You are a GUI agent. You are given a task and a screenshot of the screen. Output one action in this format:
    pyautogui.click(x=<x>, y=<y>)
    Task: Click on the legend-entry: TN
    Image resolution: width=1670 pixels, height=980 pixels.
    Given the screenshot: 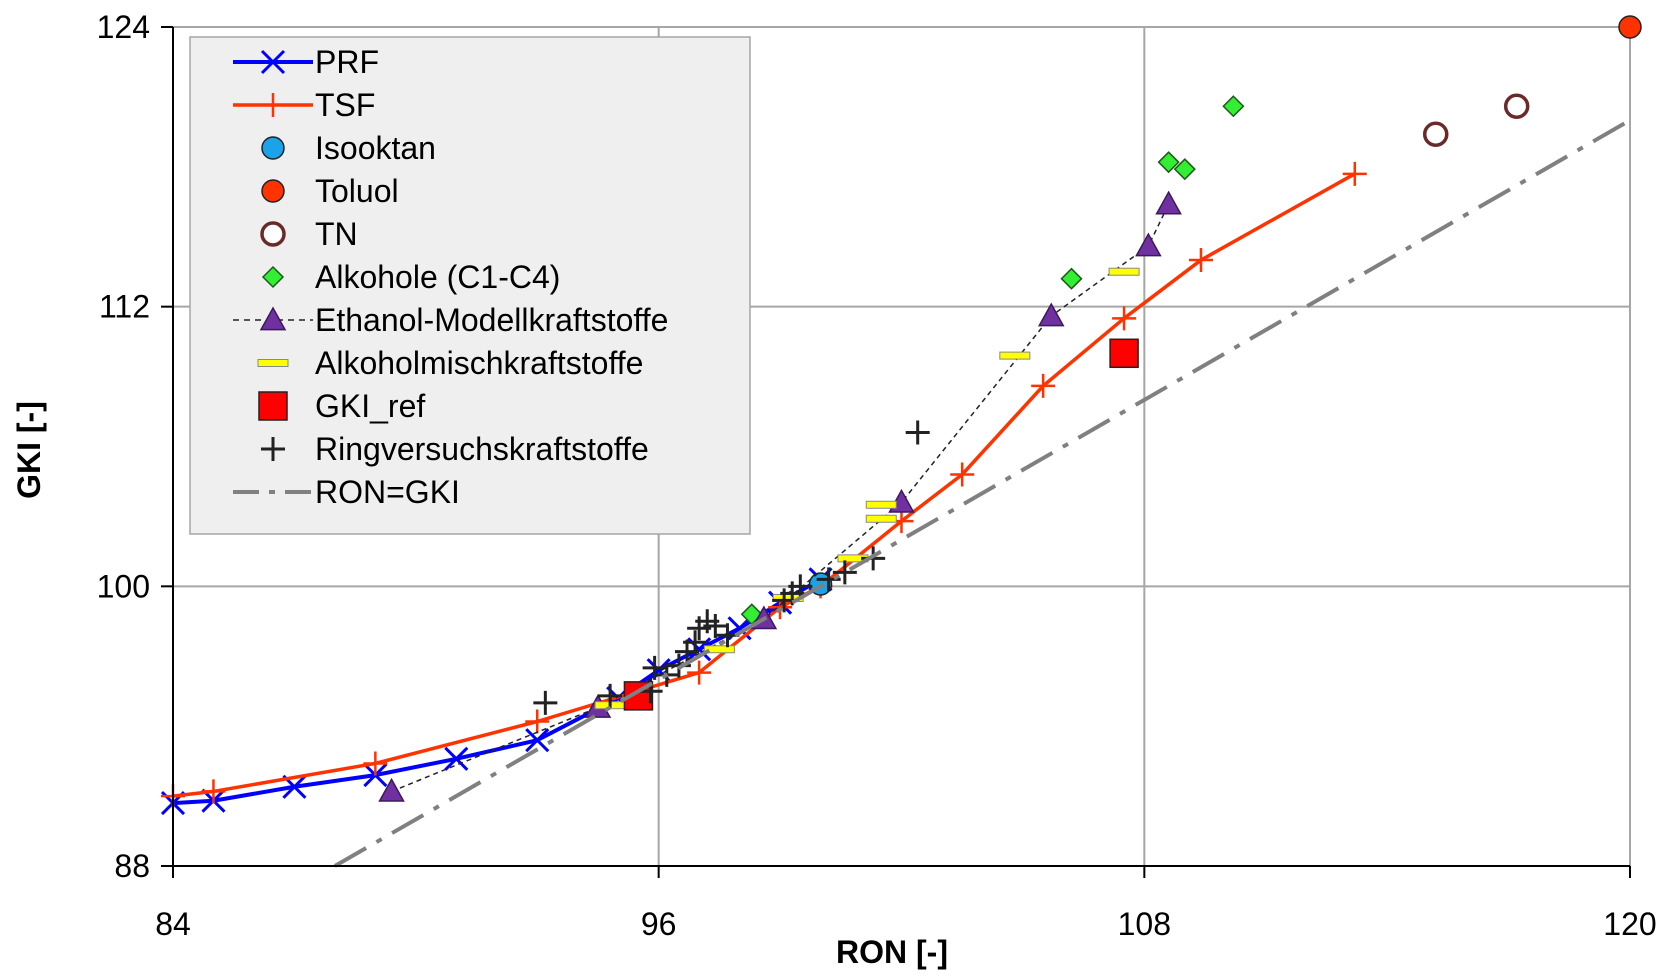 What is the action you would take?
    pyautogui.click(x=309, y=234)
    